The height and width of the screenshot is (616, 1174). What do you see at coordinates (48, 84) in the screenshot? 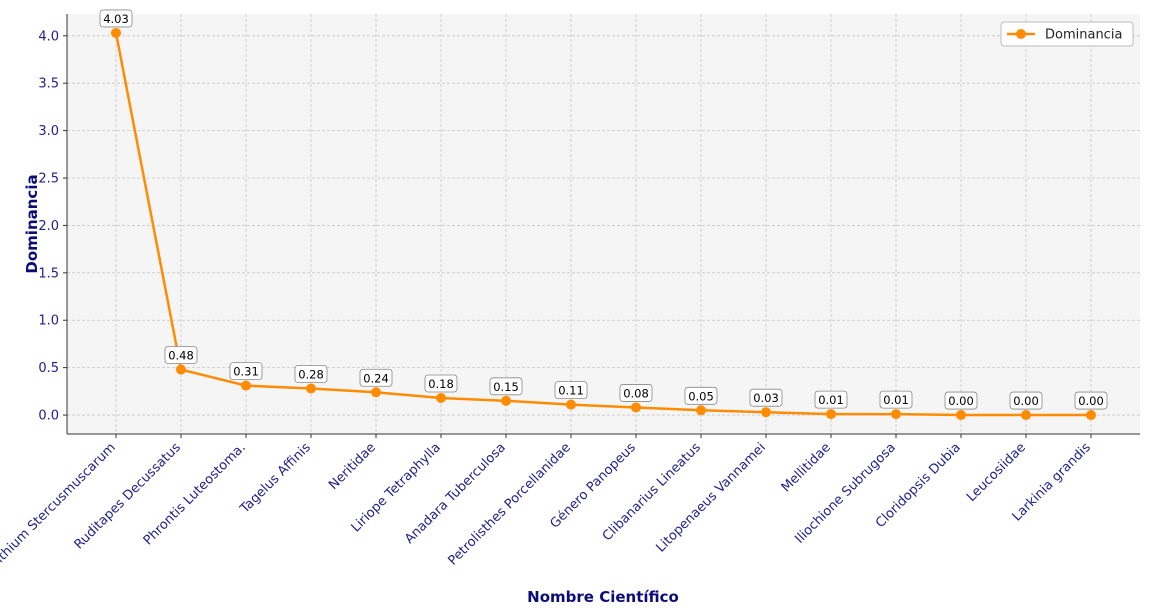
I see `y-tick-label: 3.5` at bounding box center [48, 84].